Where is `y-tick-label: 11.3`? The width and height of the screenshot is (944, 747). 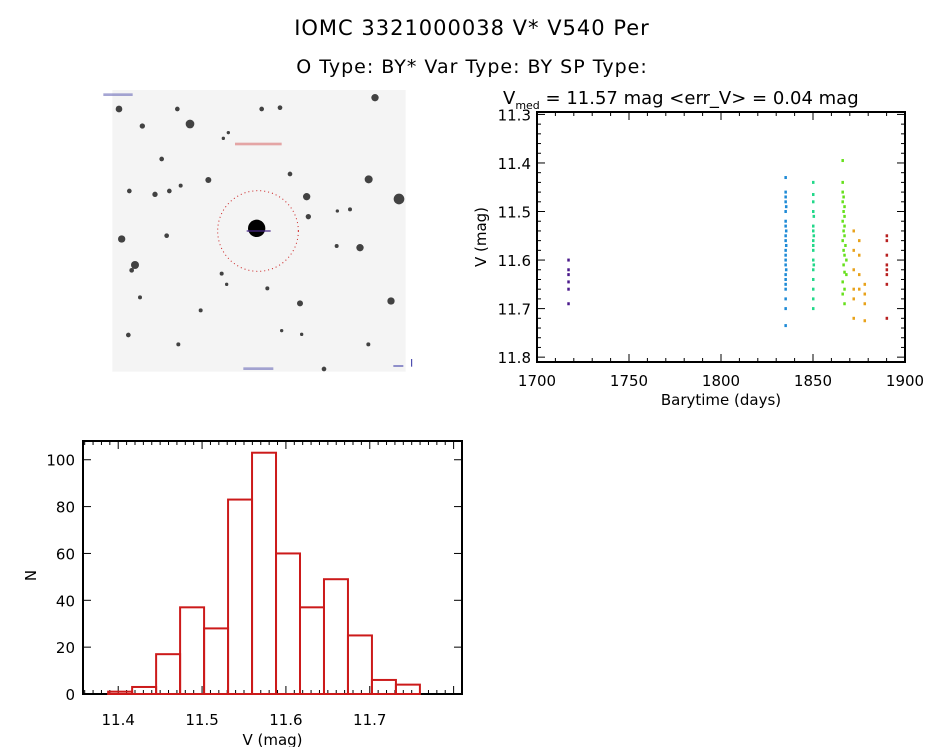
y-tick-label: 11.3 is located at coordinates (514, 115).